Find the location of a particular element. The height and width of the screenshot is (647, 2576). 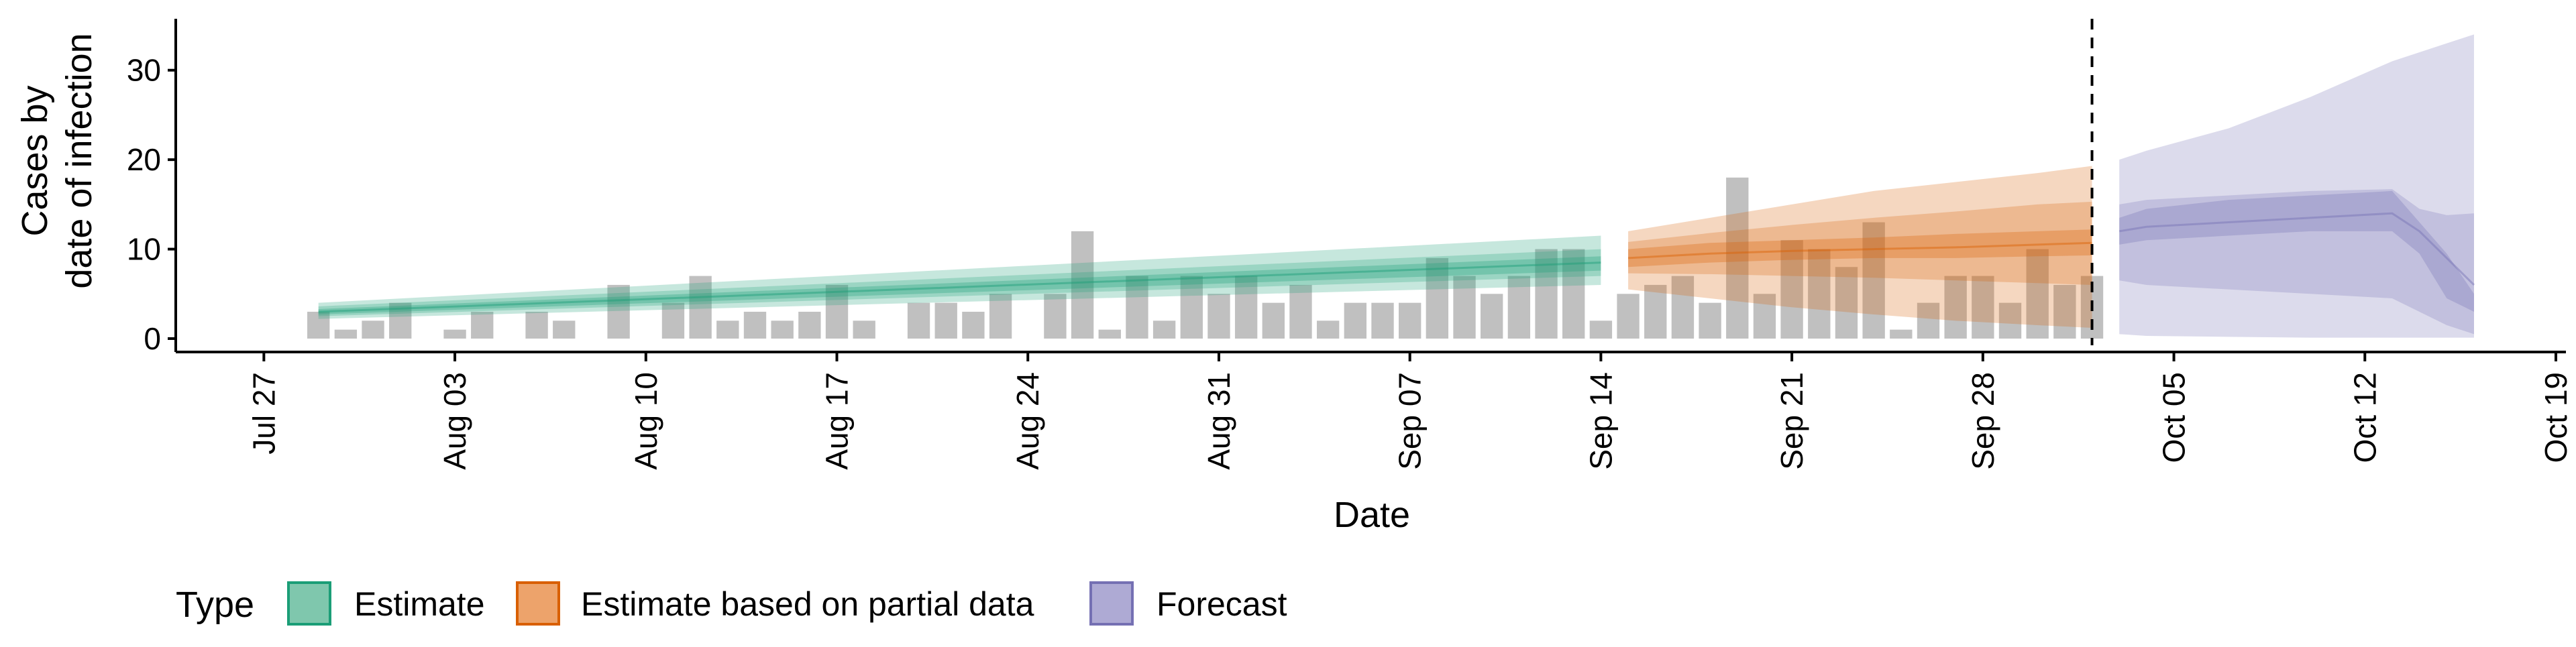

median-line-estimate is located at coordinates (959, 287).